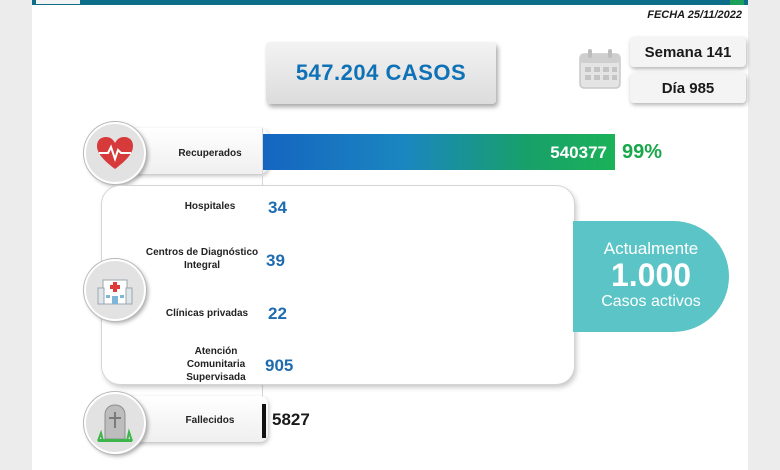  Describe the element at coordinates (642, 152) in the screenshot. I see `recovered-percent: 99%` at that location.